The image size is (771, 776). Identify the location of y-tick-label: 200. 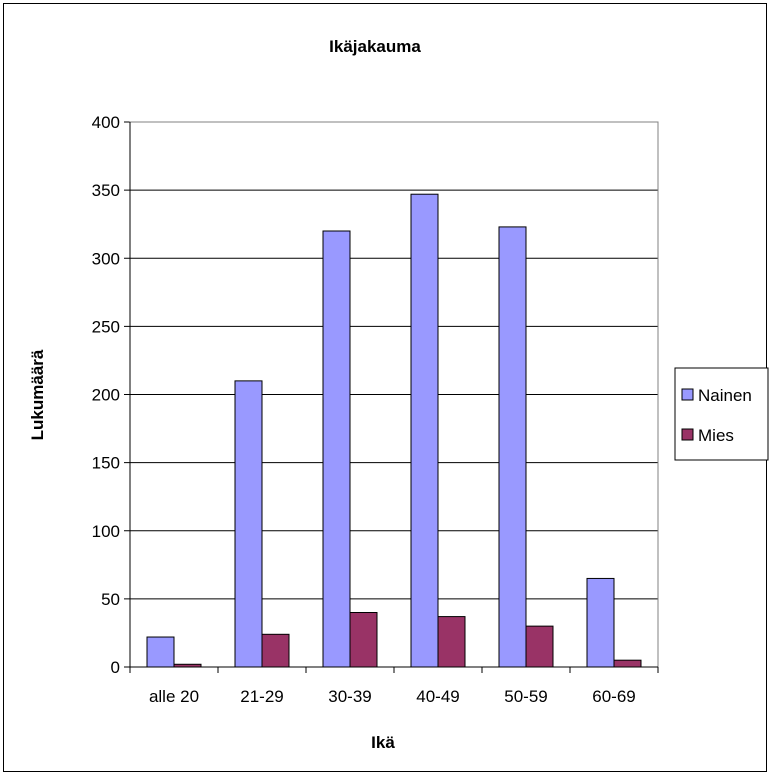
(106, 395).